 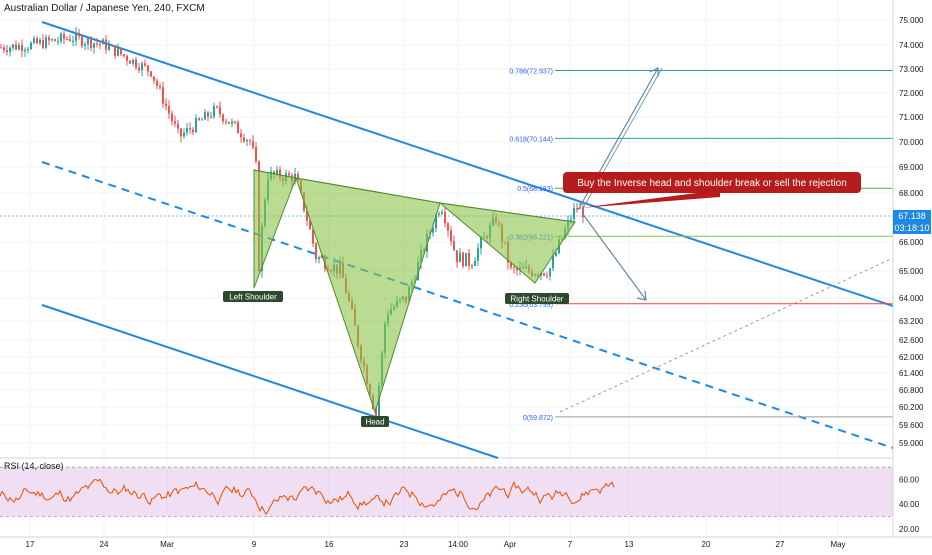 I want to click on price-tick-label: 71.000, so click(x=911, y=117).